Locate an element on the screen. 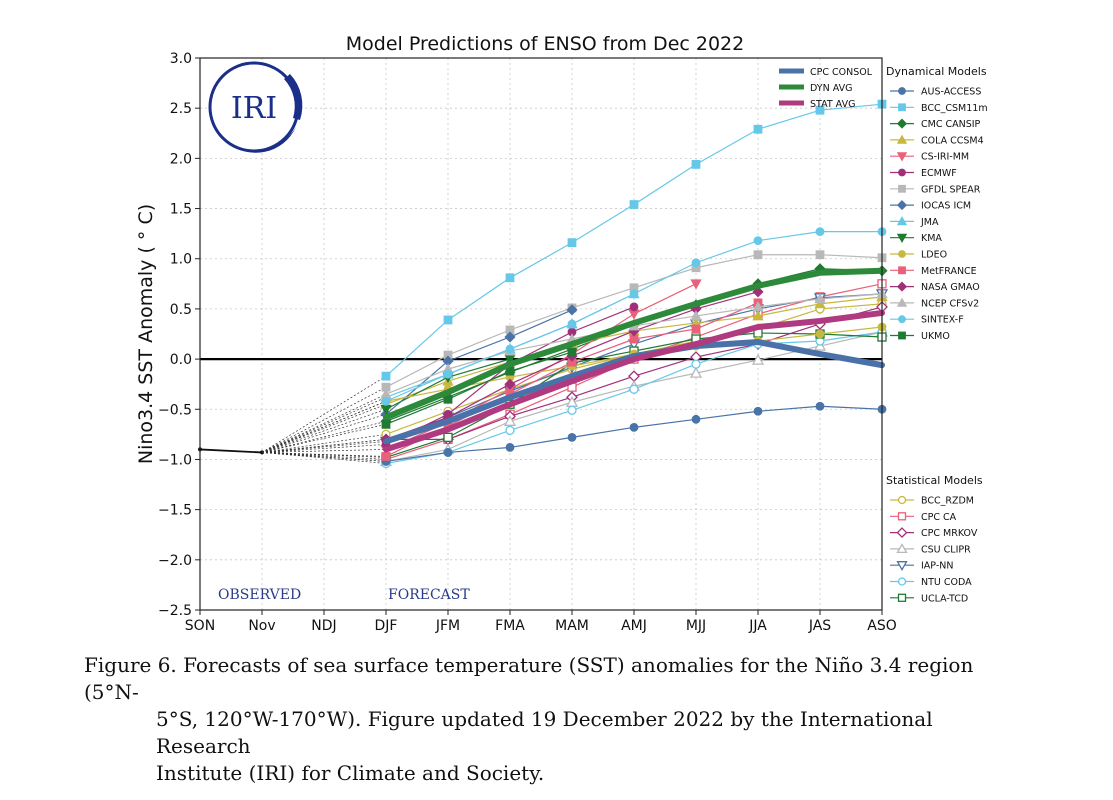 Image resolution: width=1113 pixels, height=800 pixels. observed-label: OBSERVED is located at coordinates (259, 595).